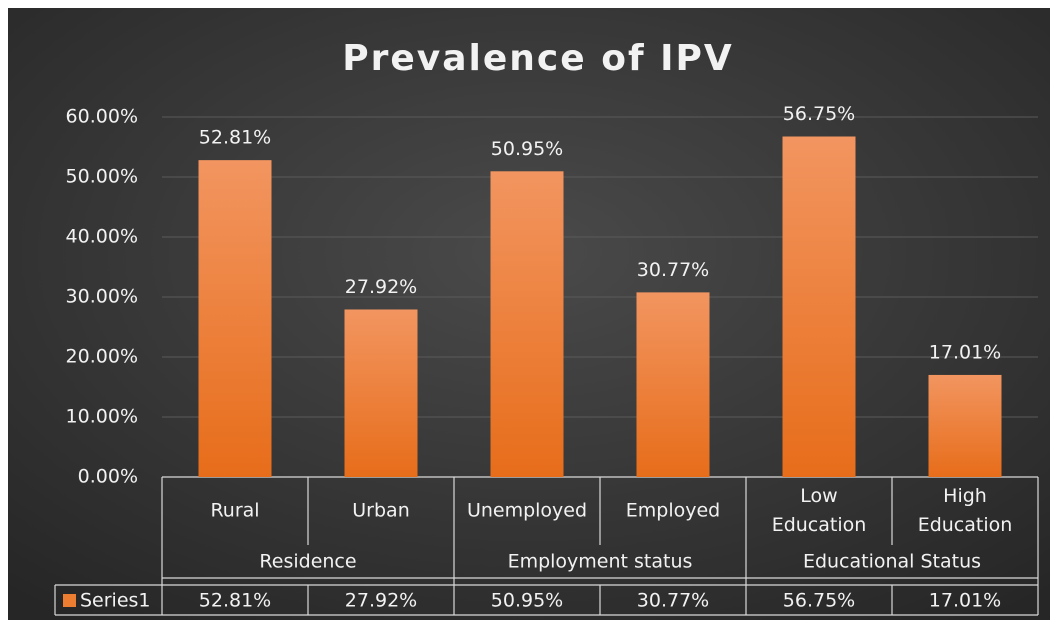 This screenshot has width=1057, height=627. I want to click on group-label: Educational Status, so click(892, 562).